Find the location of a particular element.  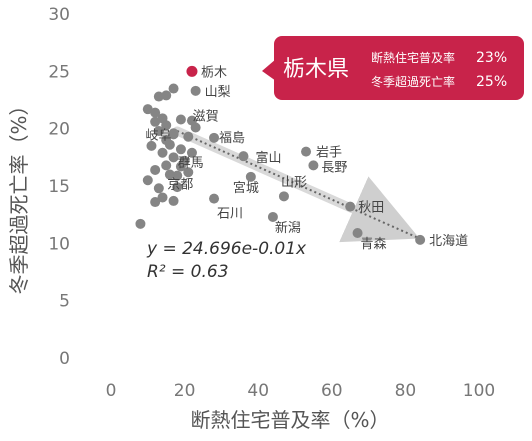

point-label: 石川 is located at coordinates (230, 214).